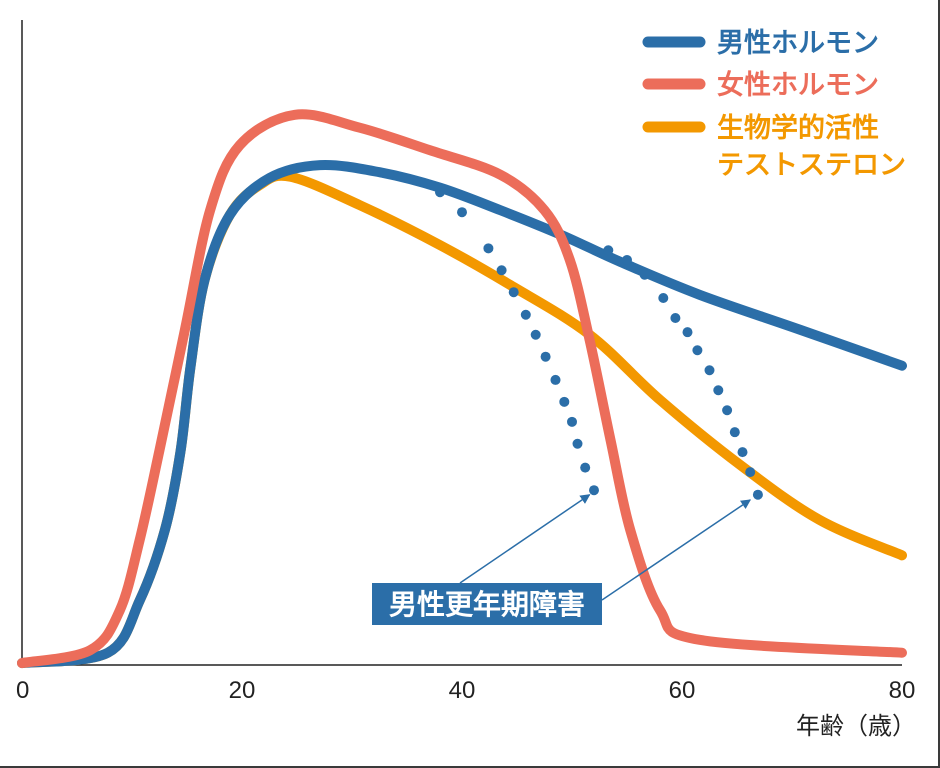 Image resolution: width=940 pixels, height=768 pixels. I want to click on x-tick-label: 0, so click(22, 690).